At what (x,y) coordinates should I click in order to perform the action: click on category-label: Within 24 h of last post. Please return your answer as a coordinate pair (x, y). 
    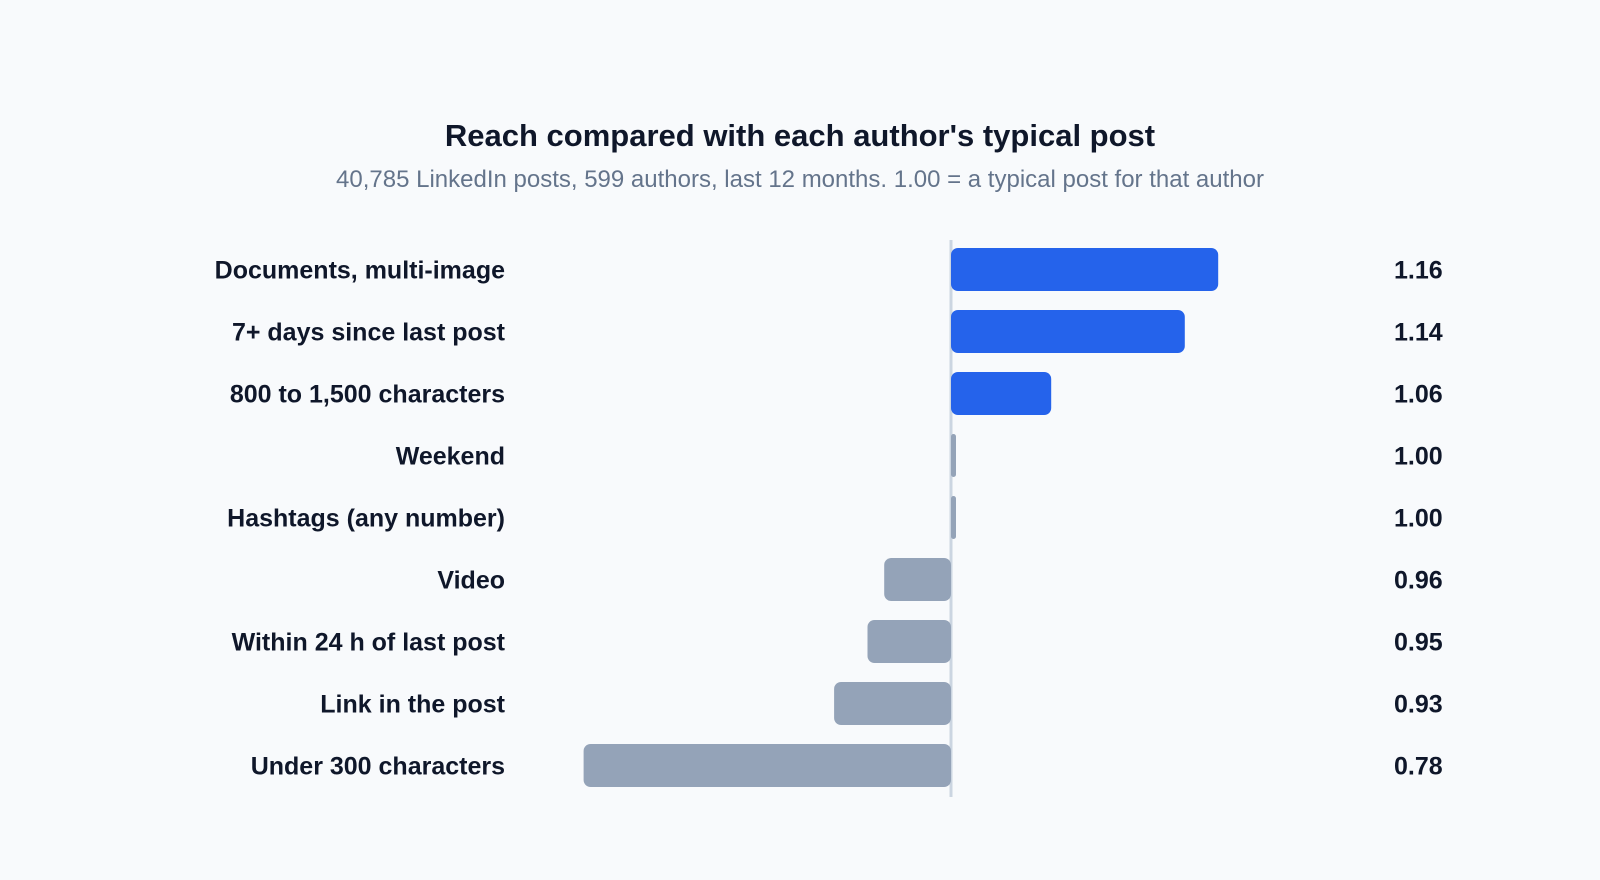
    Looking at the image, I should click on (369, 643).